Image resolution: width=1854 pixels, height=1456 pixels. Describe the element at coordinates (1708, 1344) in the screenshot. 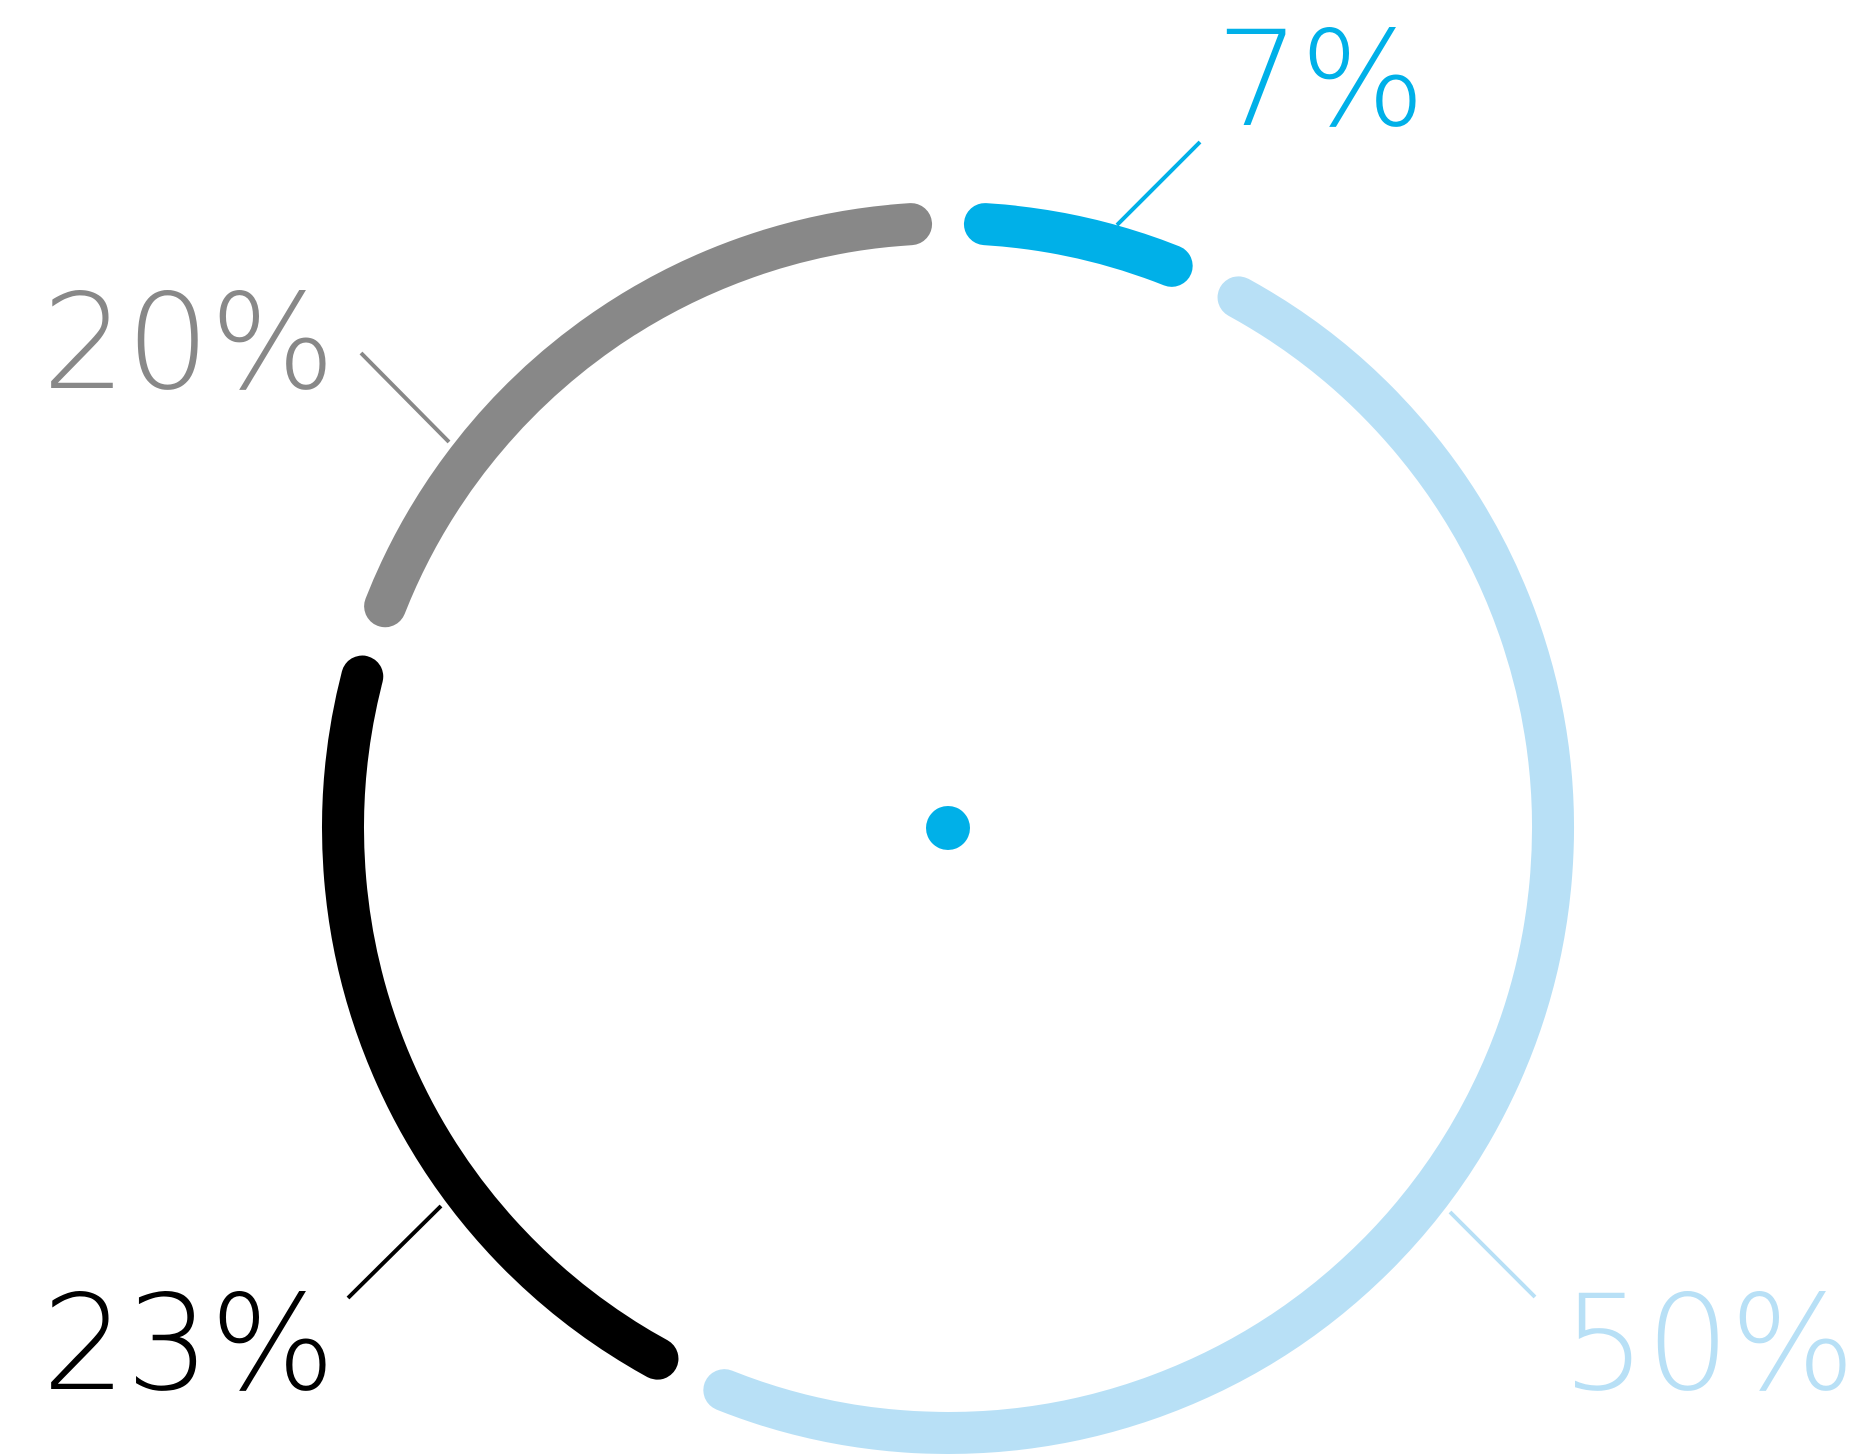

I see `slice-label-50: 50%` at that location.